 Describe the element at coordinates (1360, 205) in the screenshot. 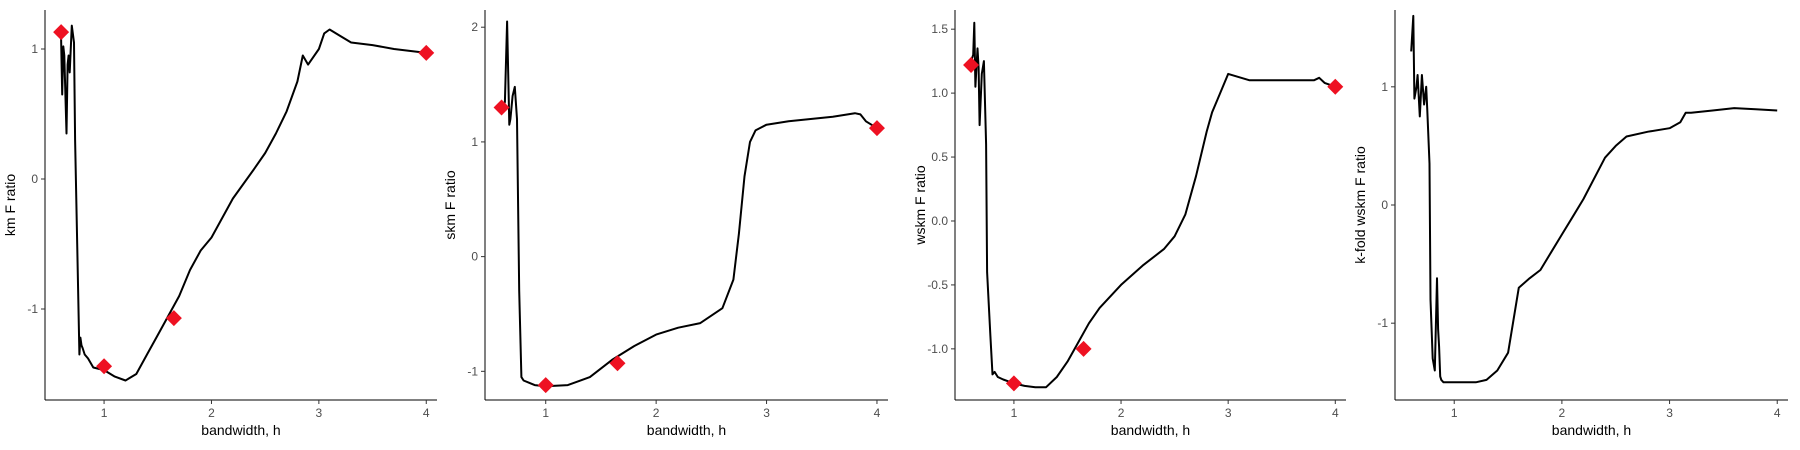

I see `y-axis-title: k-fold wskm F ratio` at that location.